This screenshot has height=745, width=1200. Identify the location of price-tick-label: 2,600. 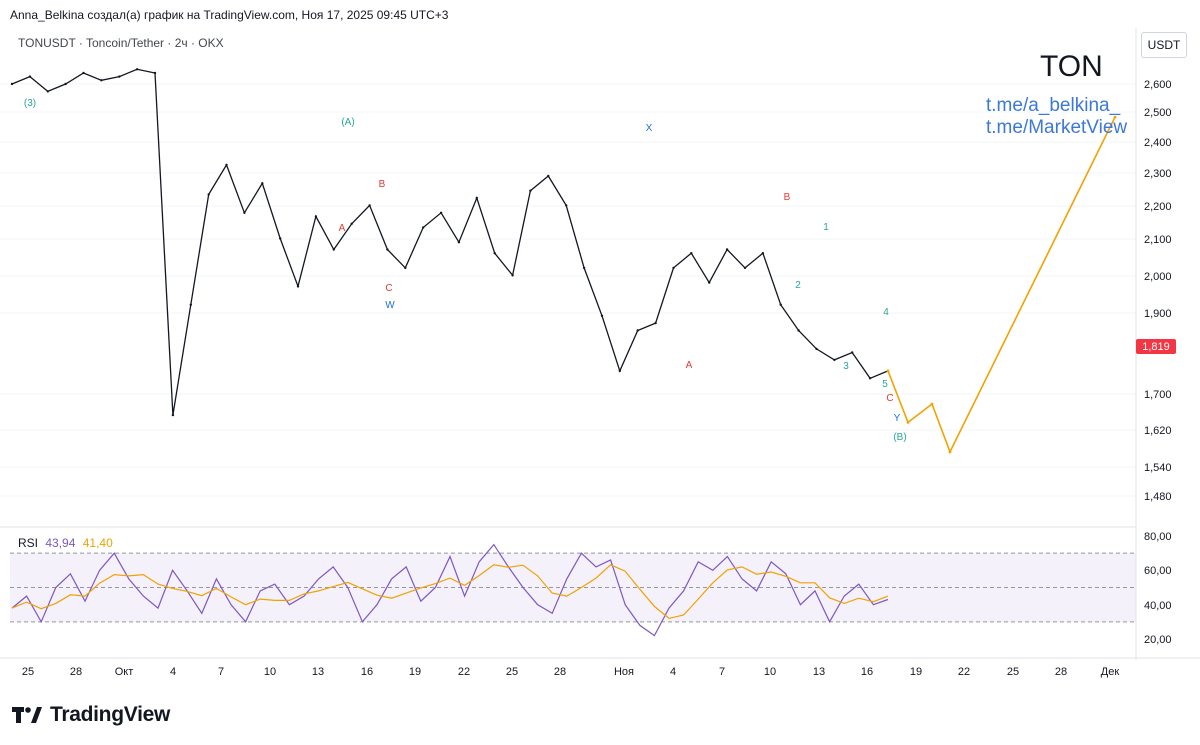
(1158, 85).